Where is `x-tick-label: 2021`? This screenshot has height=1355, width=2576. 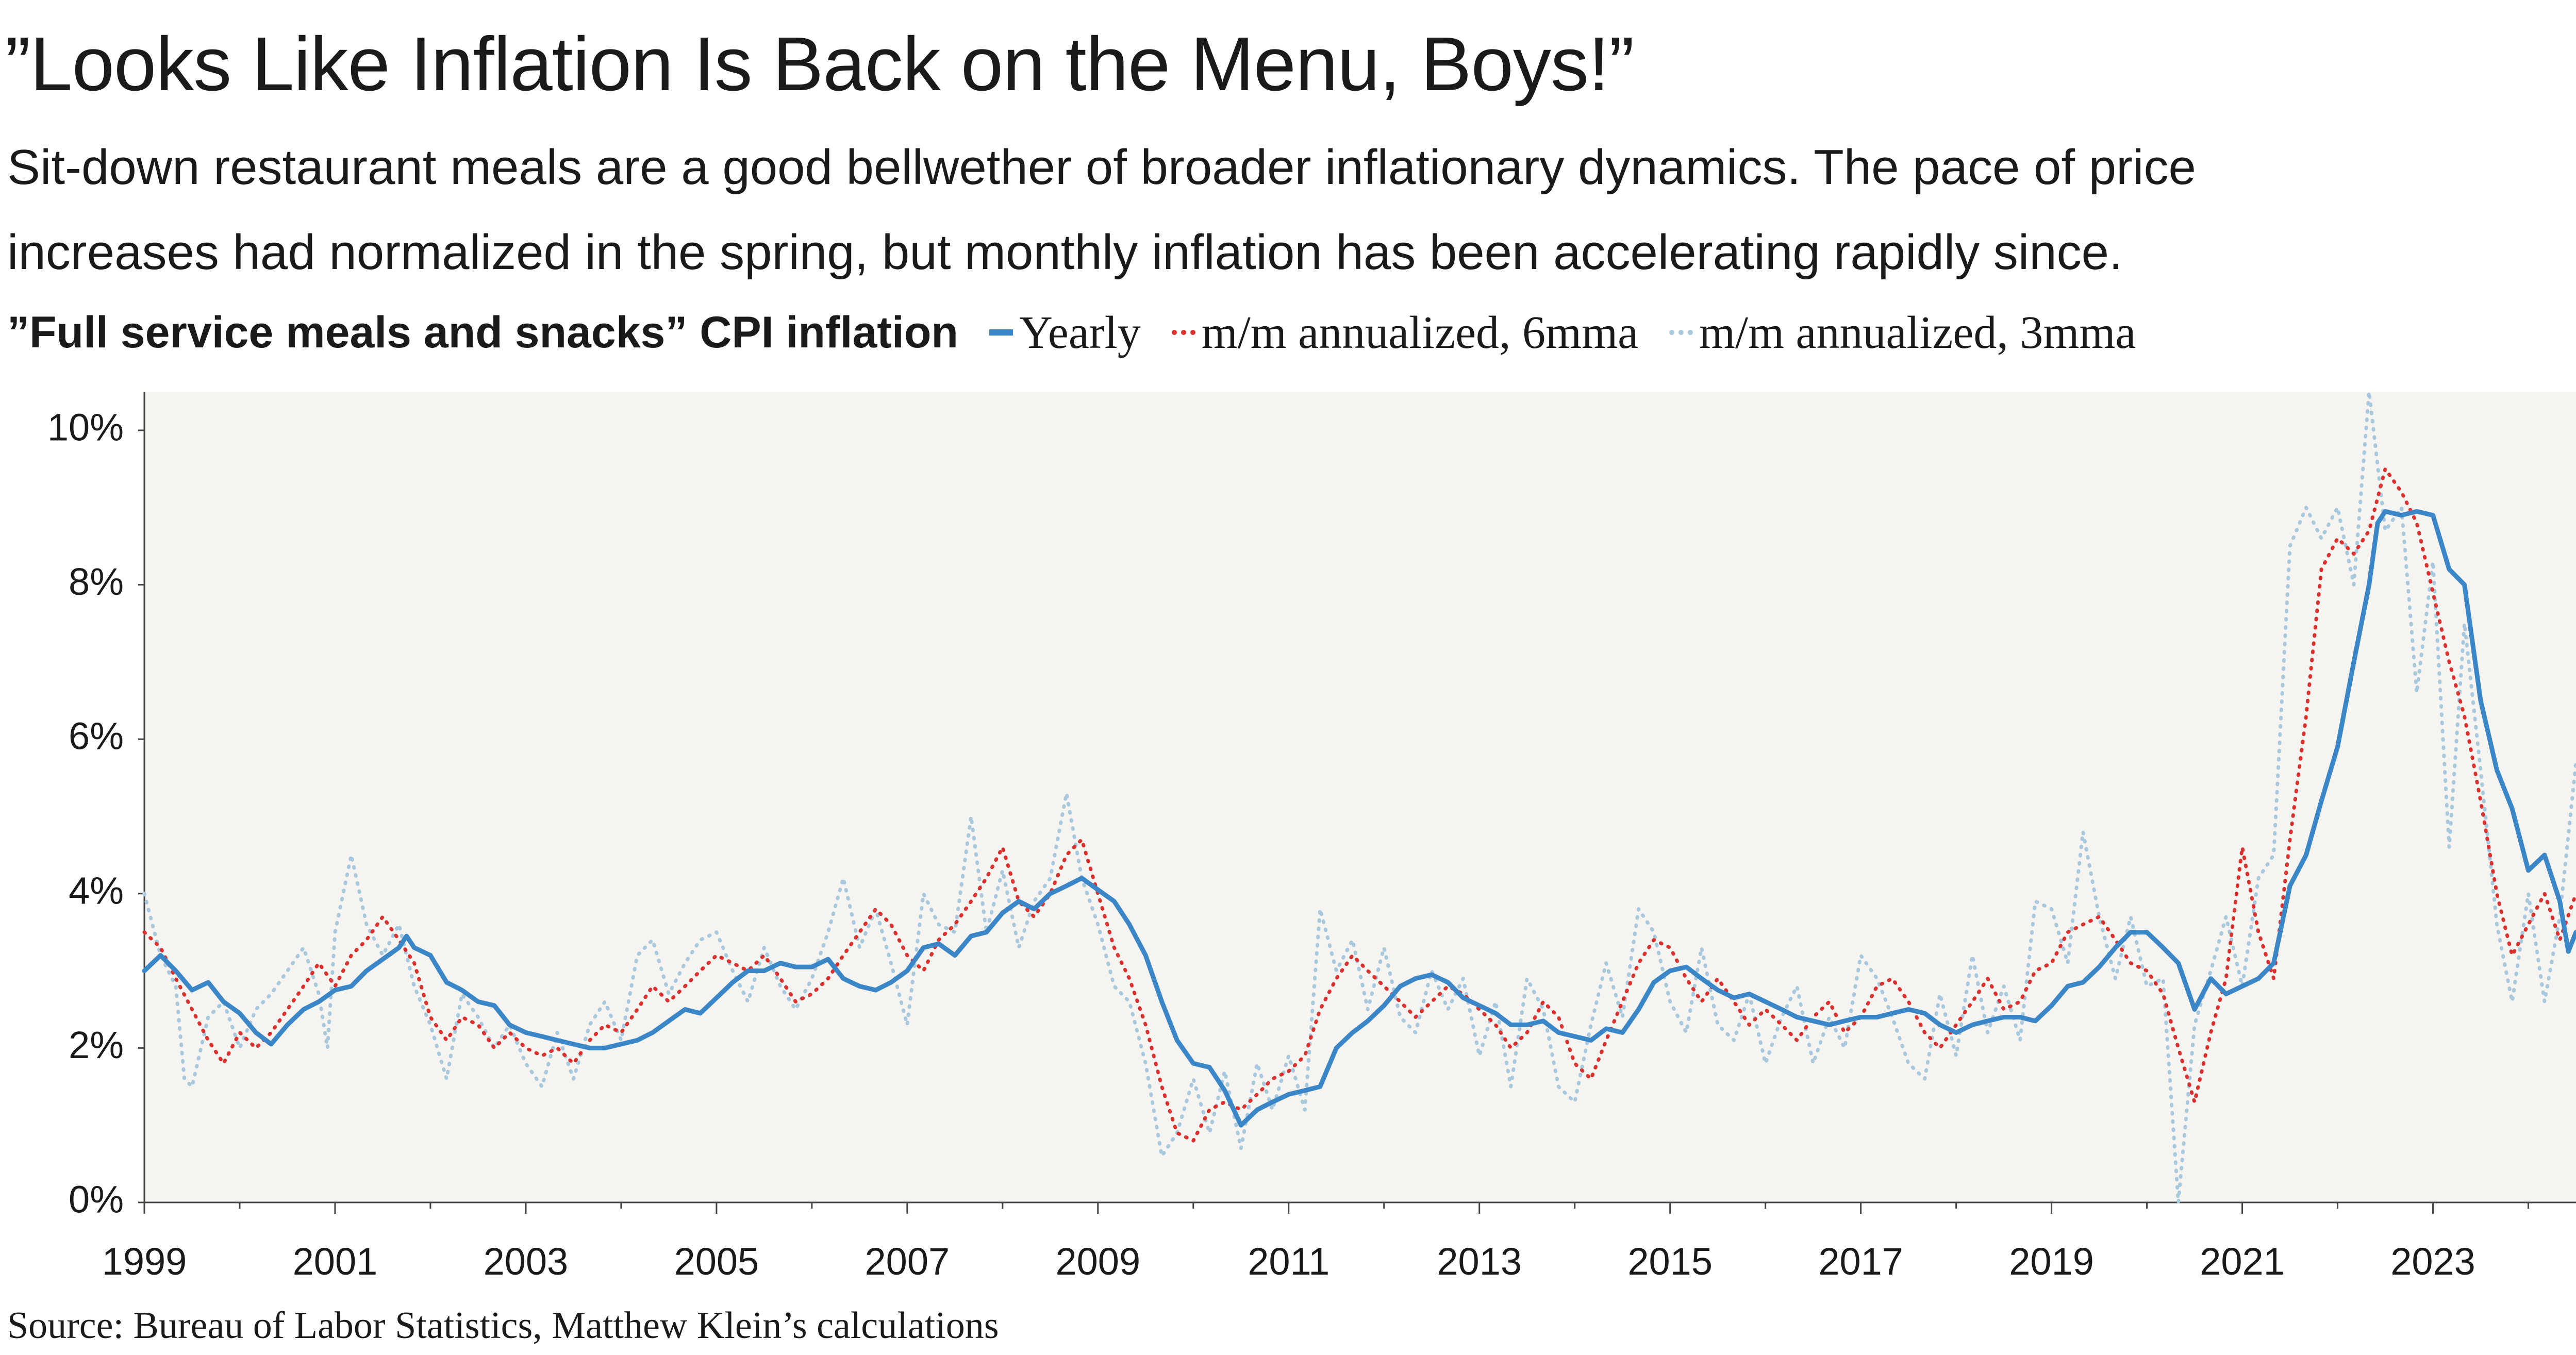
x-tick-label: 2021 is located at coordinates (2242, 1261).